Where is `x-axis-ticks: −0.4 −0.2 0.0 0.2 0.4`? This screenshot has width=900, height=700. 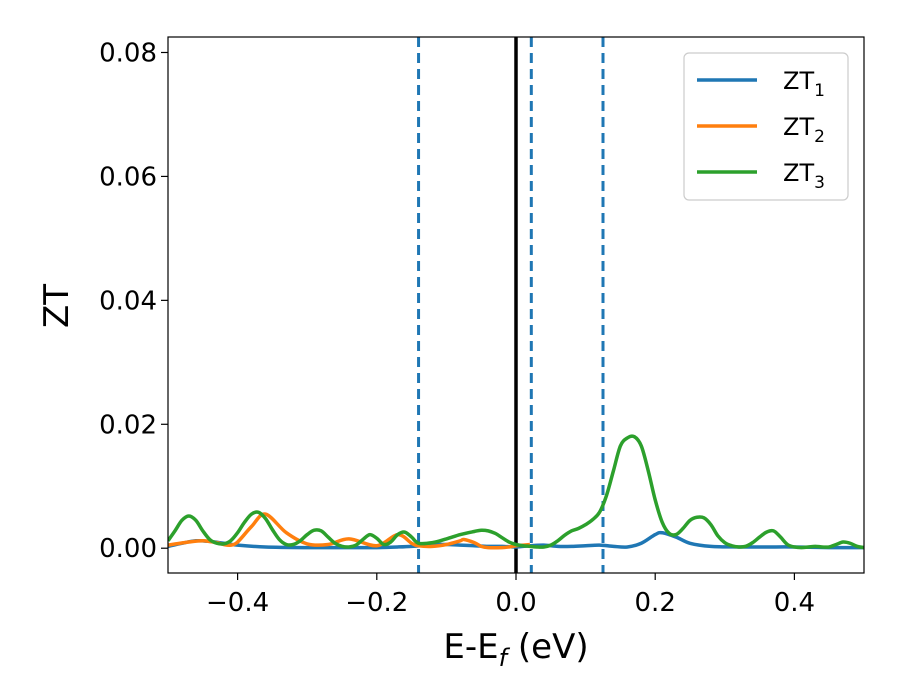 x-axis-ticks: −0.4 −0.2 0.0 0.2 0.4 is located at coordinates (510, 595).